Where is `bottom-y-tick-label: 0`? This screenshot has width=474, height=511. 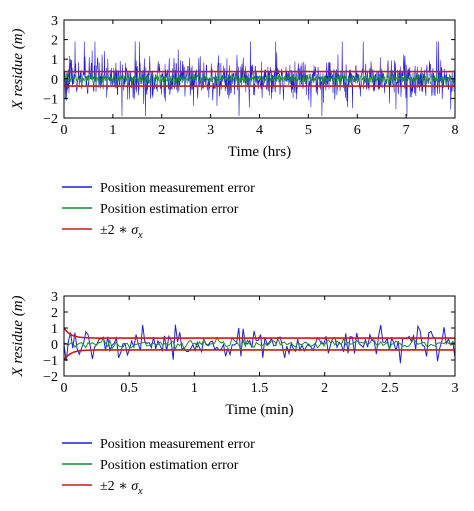 bottom-y-tick-label: 0 is located at coordinates (54, 345).